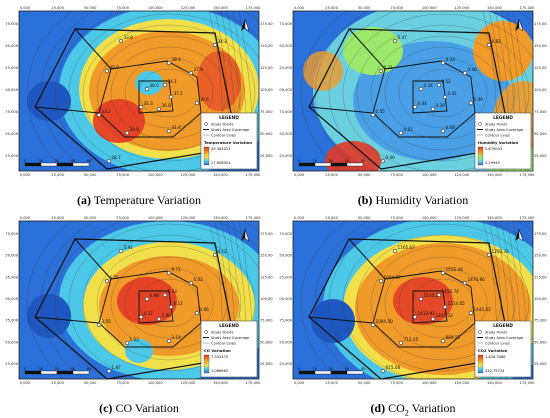 The image size is (550, 418). What do you see at coordinates (25, 175) in the screenshot?
I see `x-tick-label: 0,000` at bounding box center [25, 175].